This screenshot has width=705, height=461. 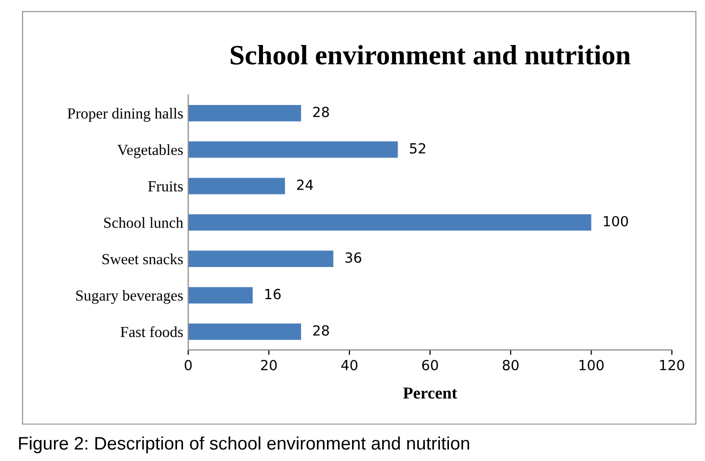 I want to click on x-tick-label: 0, so click(x=188, y=365).